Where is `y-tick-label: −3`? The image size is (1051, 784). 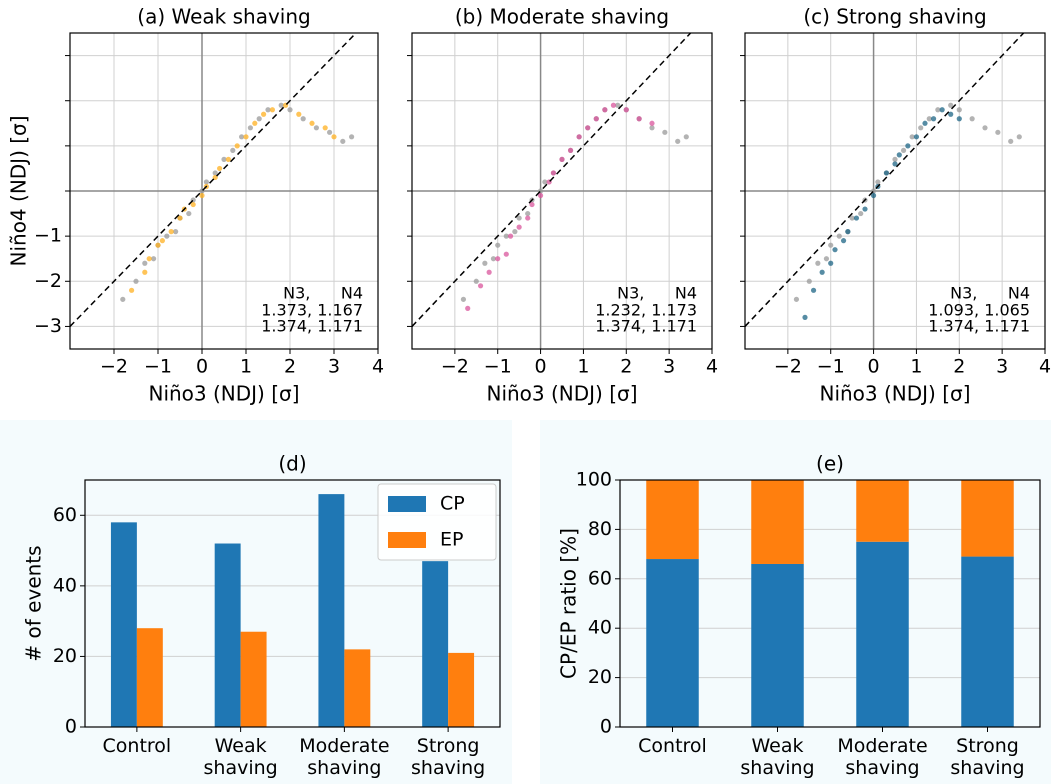
y-tick-label: −3 is located at coordinates (48, 326).